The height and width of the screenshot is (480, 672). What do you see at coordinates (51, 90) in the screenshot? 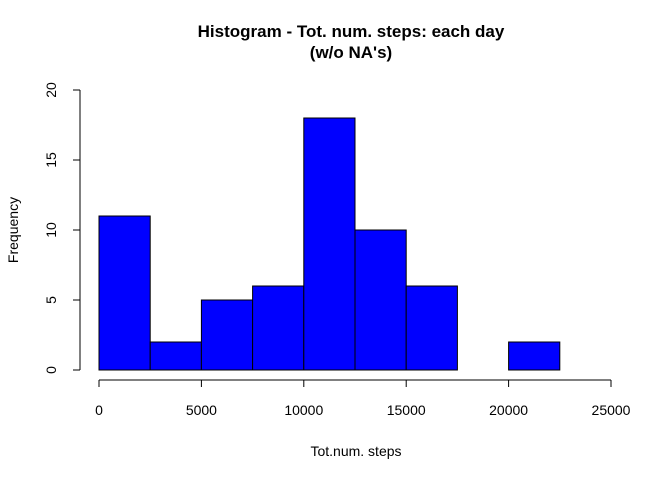
I see `y-tick-label: 20` at bounding box center [51, 90].